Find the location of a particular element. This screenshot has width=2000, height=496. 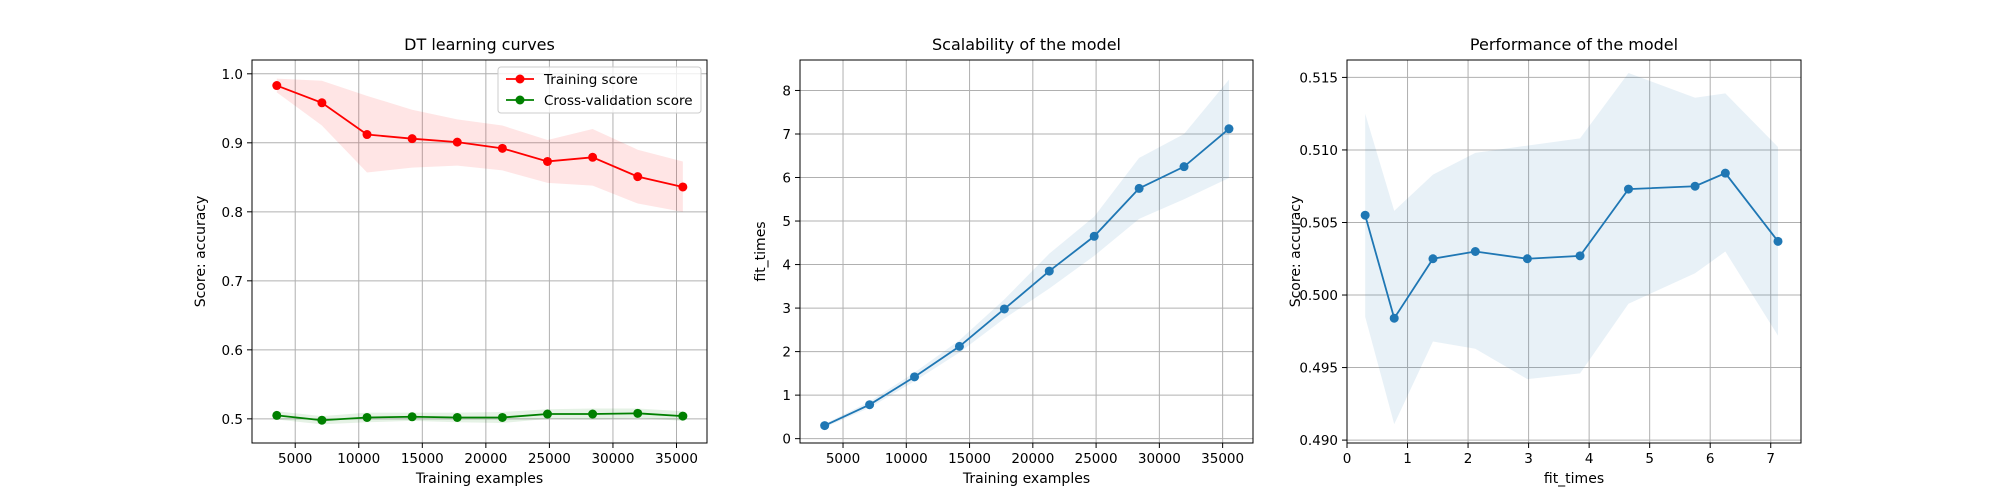

x-tick-label: 5 is located at coordinates (1649, 459).